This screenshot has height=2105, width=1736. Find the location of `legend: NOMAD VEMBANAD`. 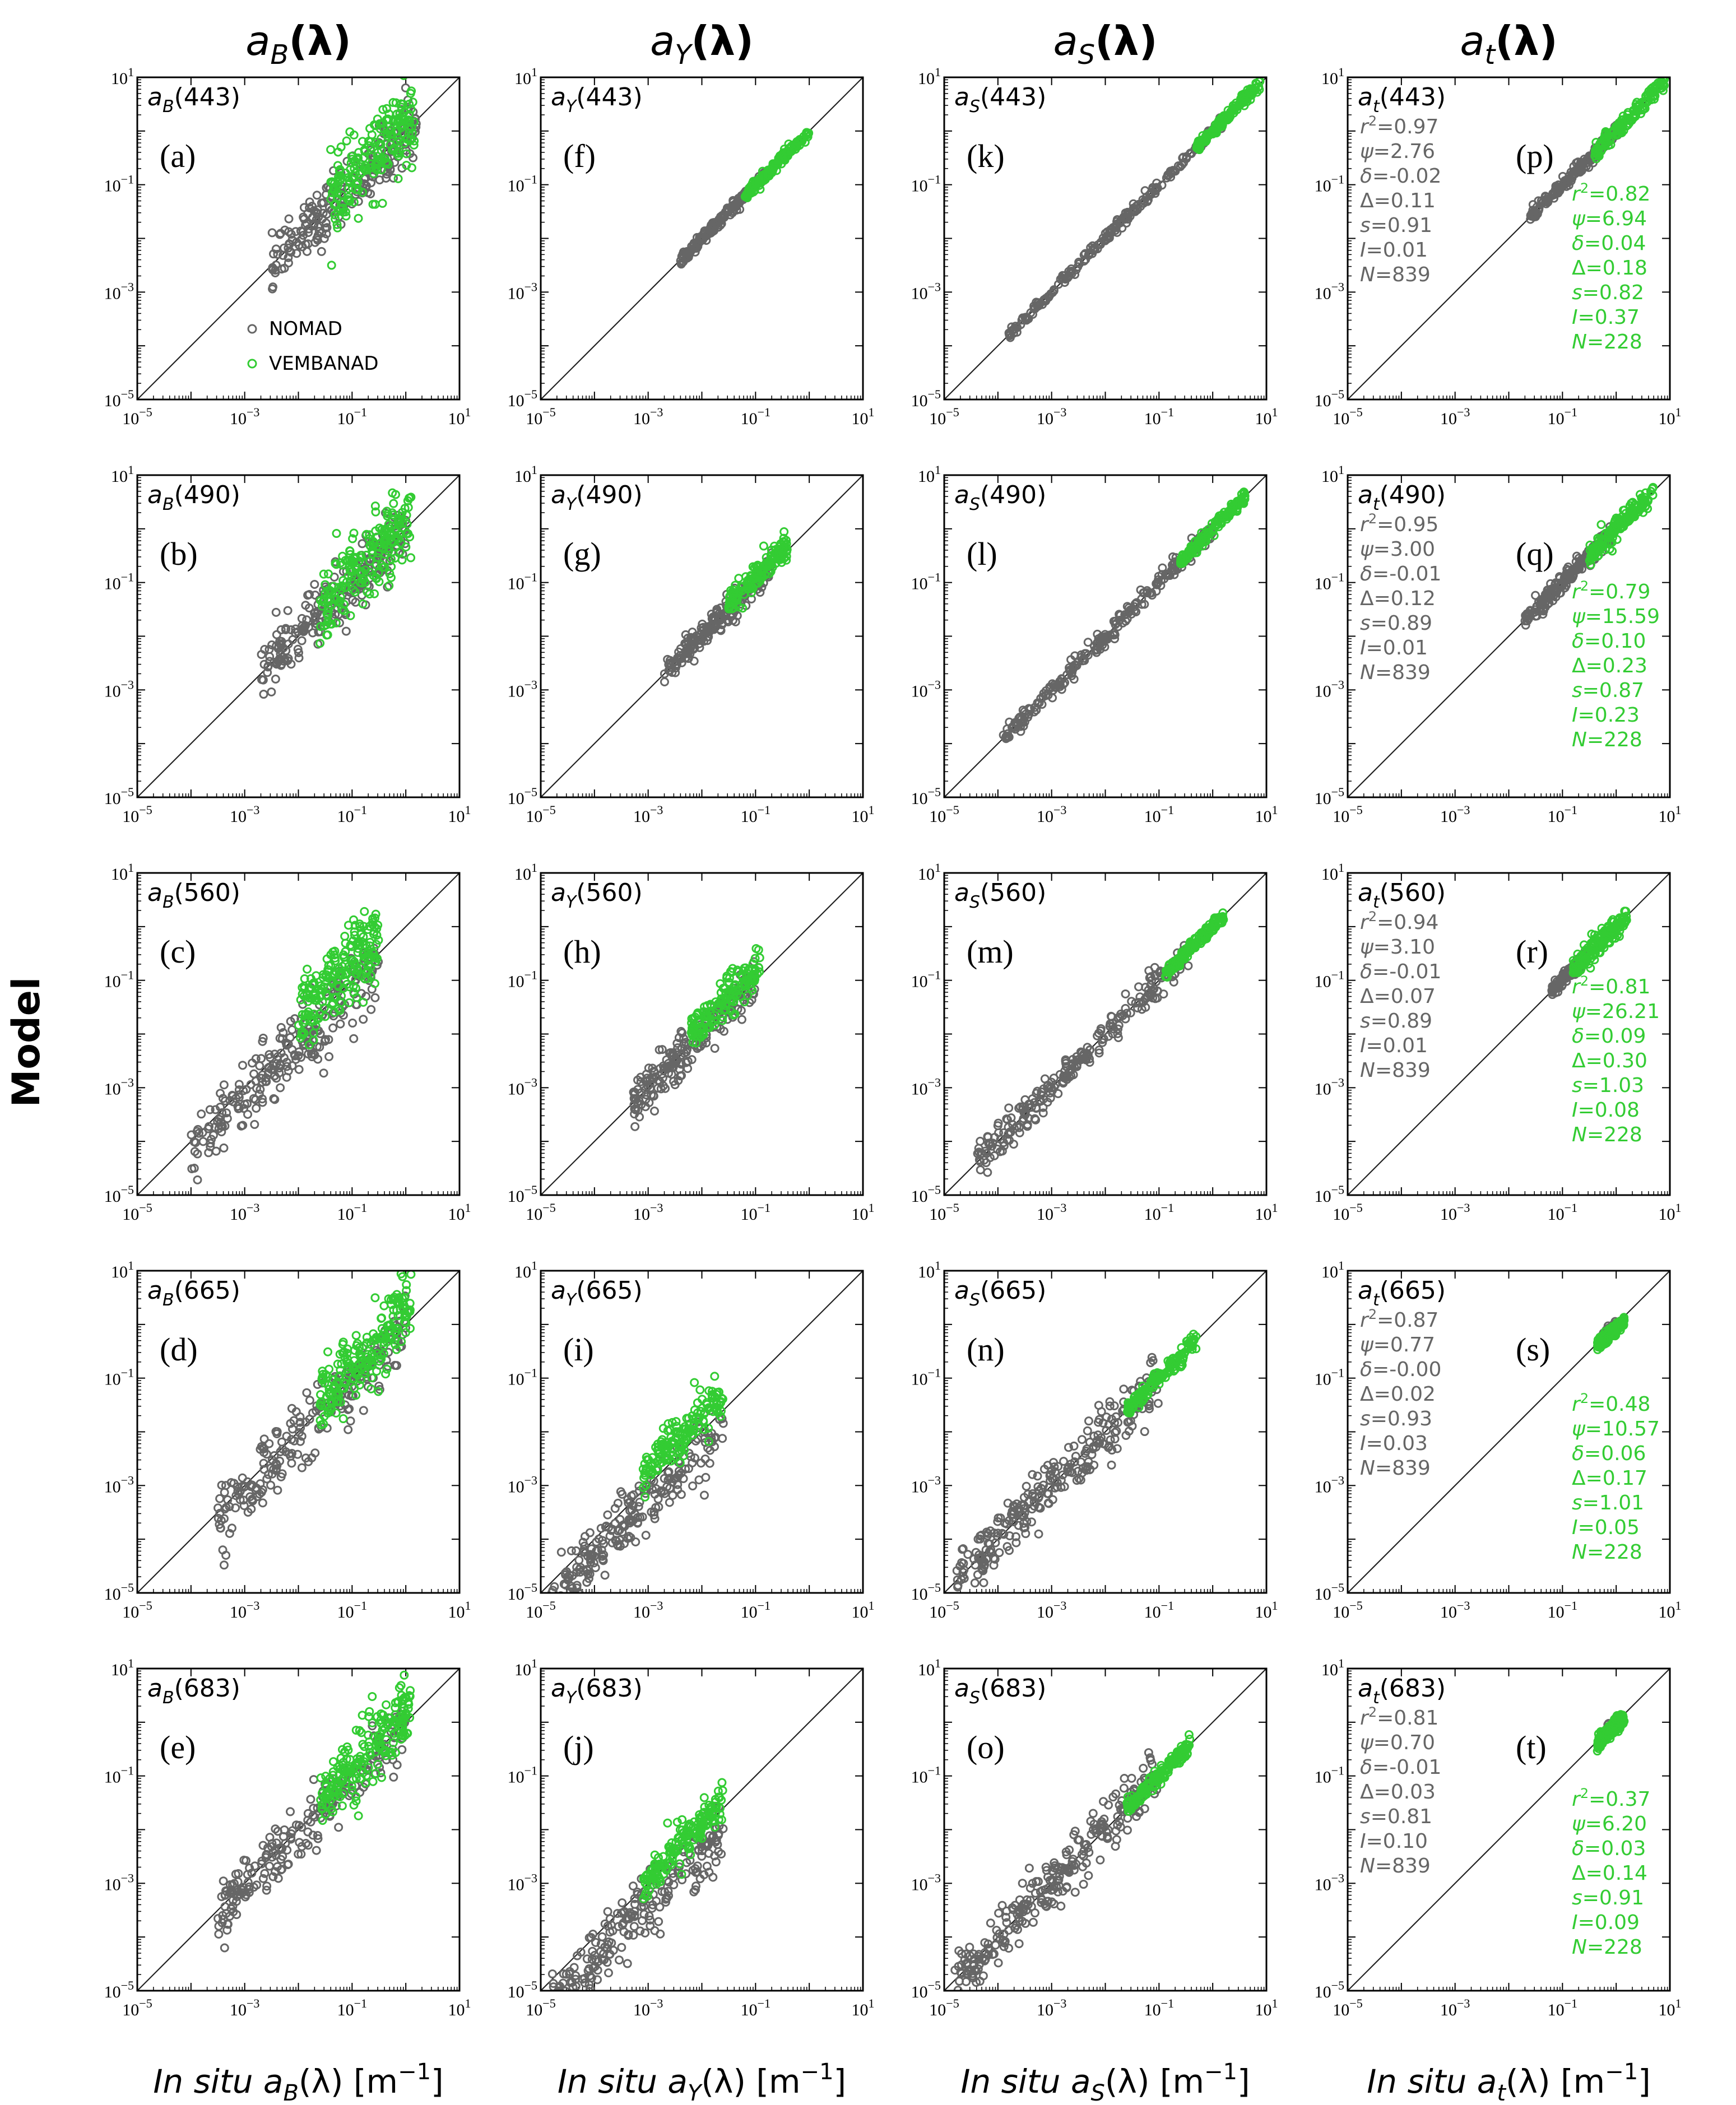

legend: NOMAD VEMBANAD is located at coordinates (313, 347).